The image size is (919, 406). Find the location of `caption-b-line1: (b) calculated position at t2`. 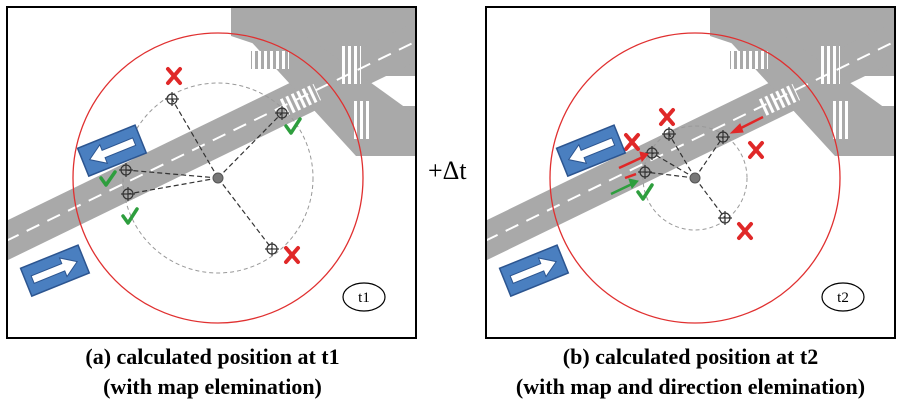

caption-b-line1: (b) calculated position at t2 is located at coordinates (690, 356).